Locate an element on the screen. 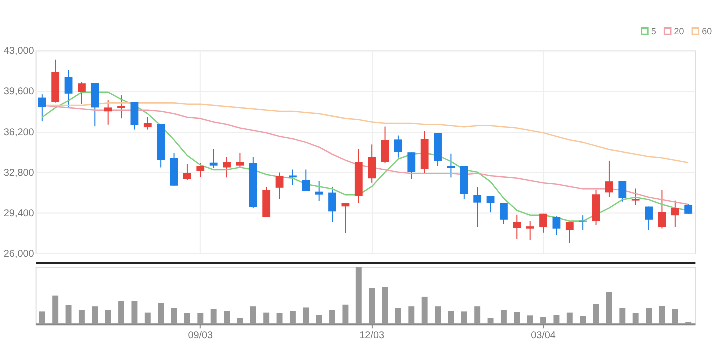 The image size is (728, 350). y-tick-label: 43,000 is located at coordinates (19, 52).